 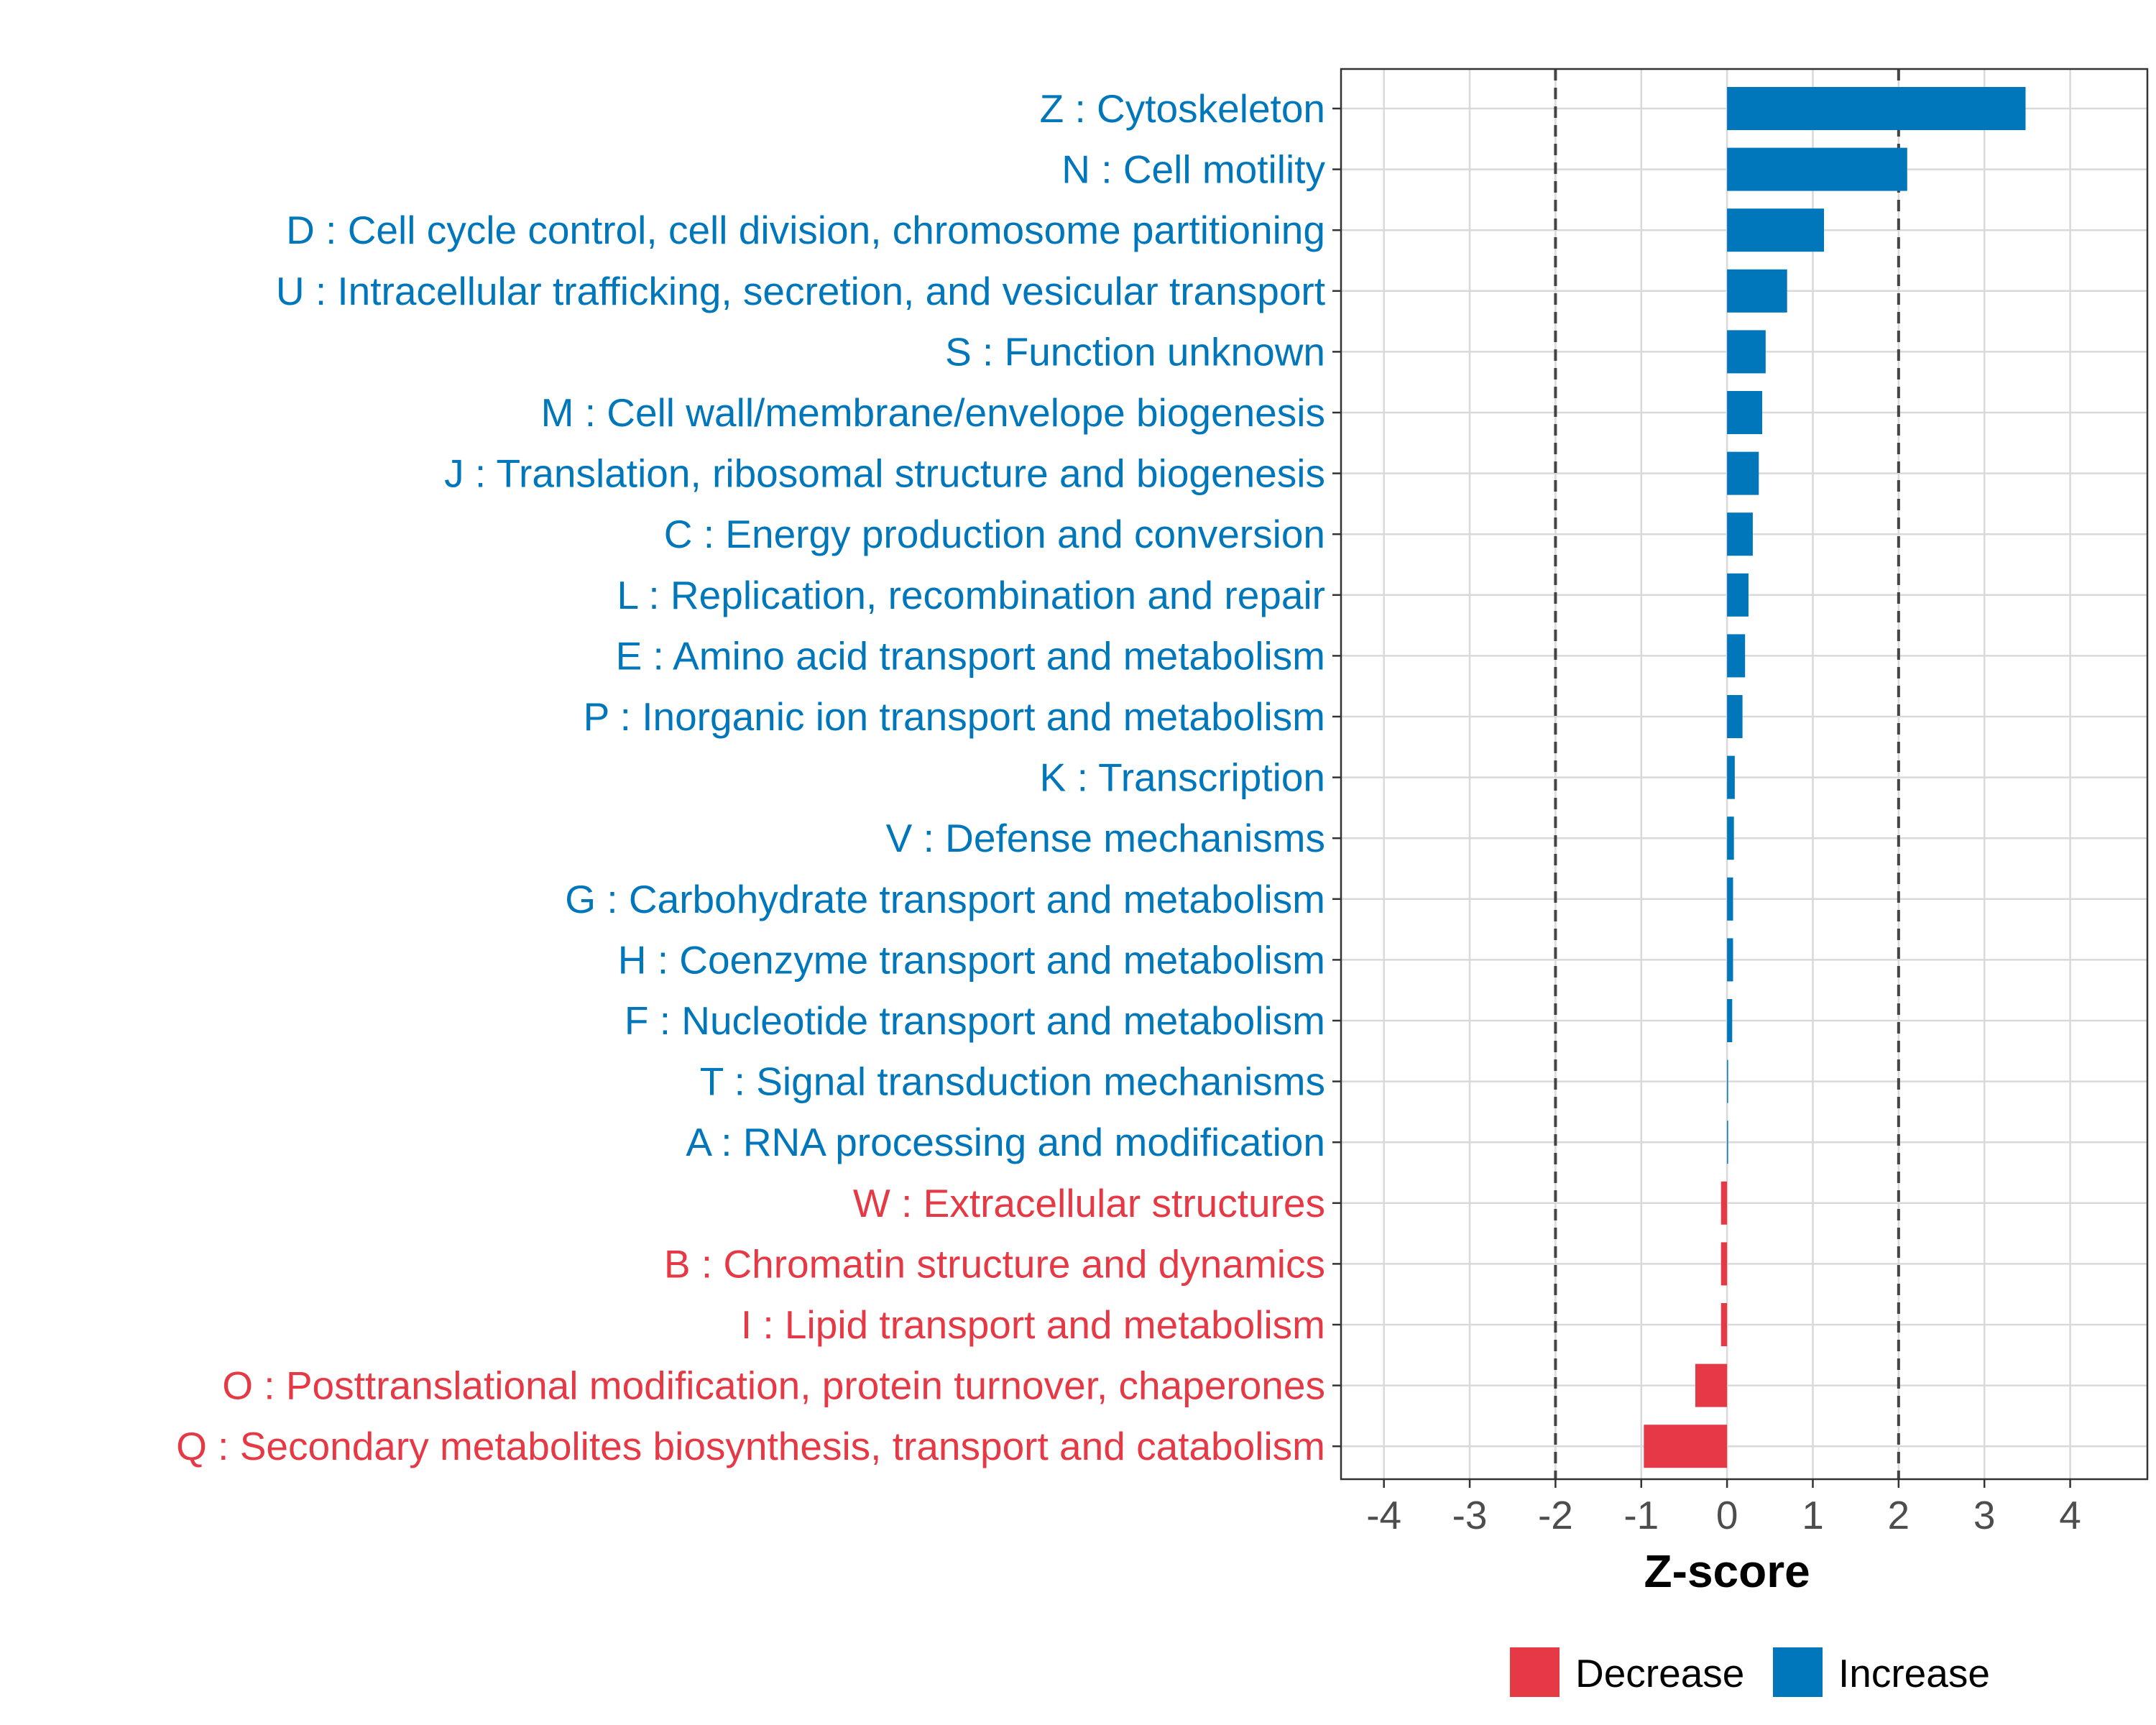 I want to click on reference-lines, so click(x=1727, y=774).